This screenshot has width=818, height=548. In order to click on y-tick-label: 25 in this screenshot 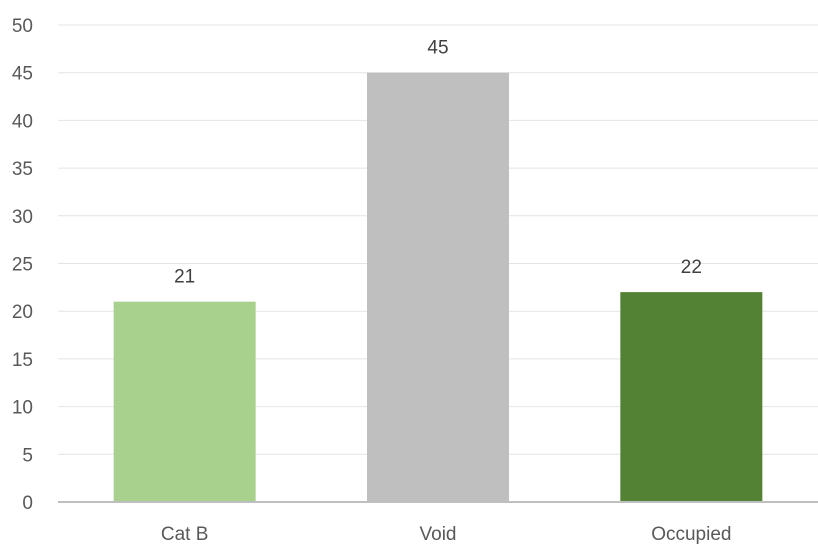, I will do `click(22, 265)`.